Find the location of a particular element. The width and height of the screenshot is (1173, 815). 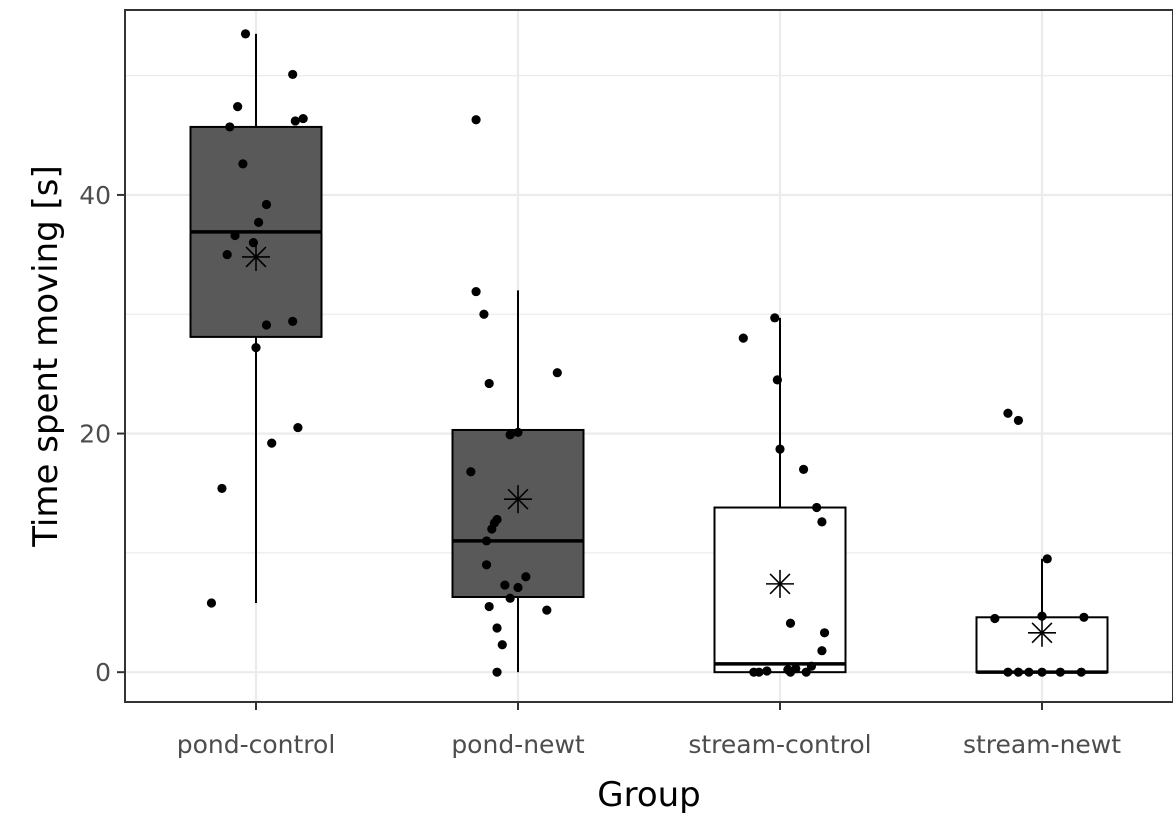

x-tick-label: pond-newt is located at coordinates (518, 744).